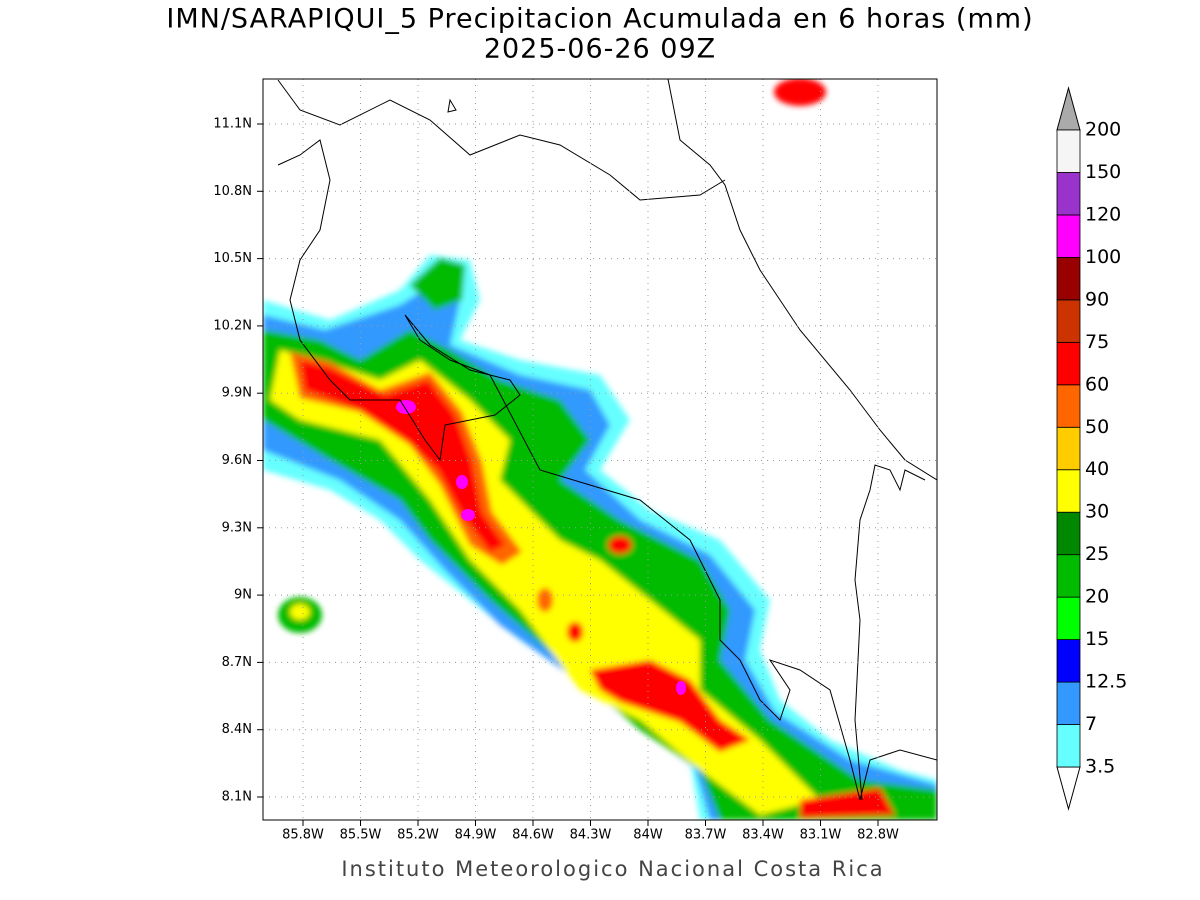 The image size is (1200, 900). What do you see at coordinates (237, 393) in the screenshot?
I see `lat-tick-label: 9.9N` at bounding box center [237, 393].